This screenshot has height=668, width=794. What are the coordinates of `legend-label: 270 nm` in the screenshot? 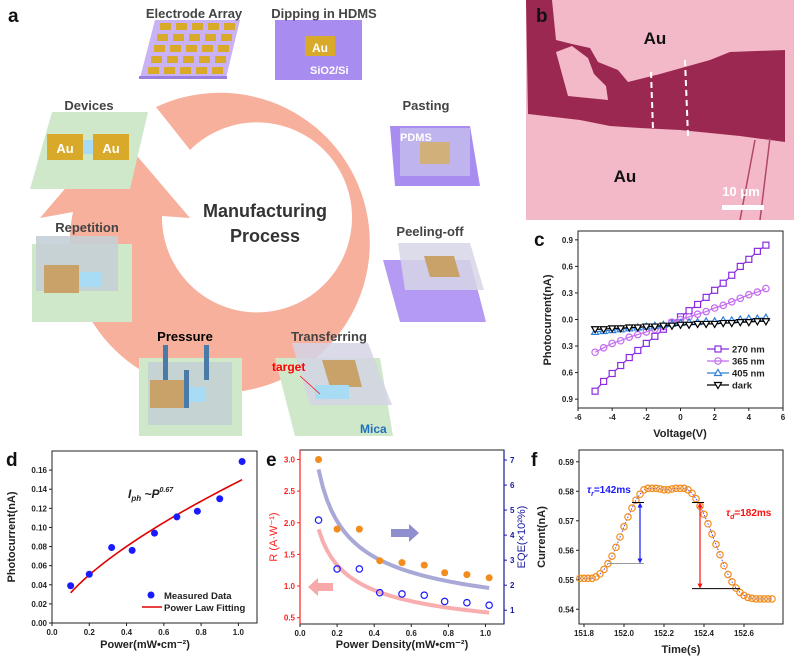 It's located at (748, 350).